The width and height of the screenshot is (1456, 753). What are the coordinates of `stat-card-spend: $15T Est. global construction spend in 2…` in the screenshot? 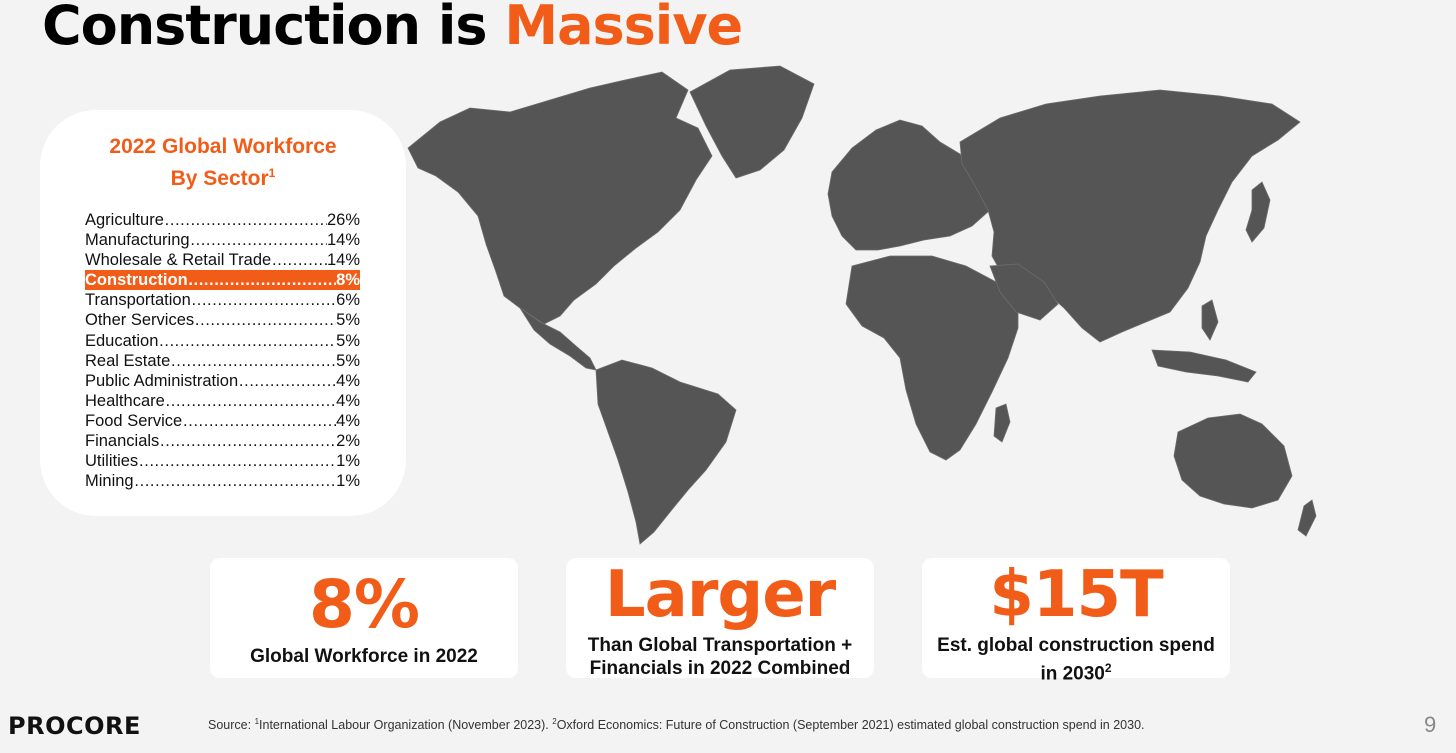 It's located at (1076, 621).